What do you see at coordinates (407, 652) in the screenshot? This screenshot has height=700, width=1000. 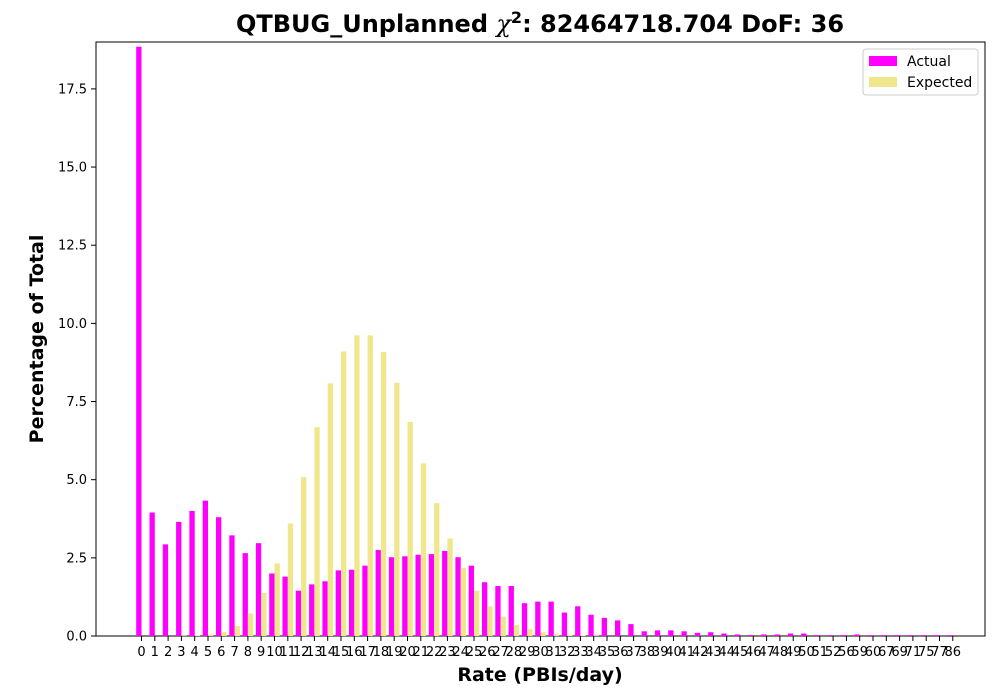 I see `x-tick-label: 20` at bounding box center [407, 652].